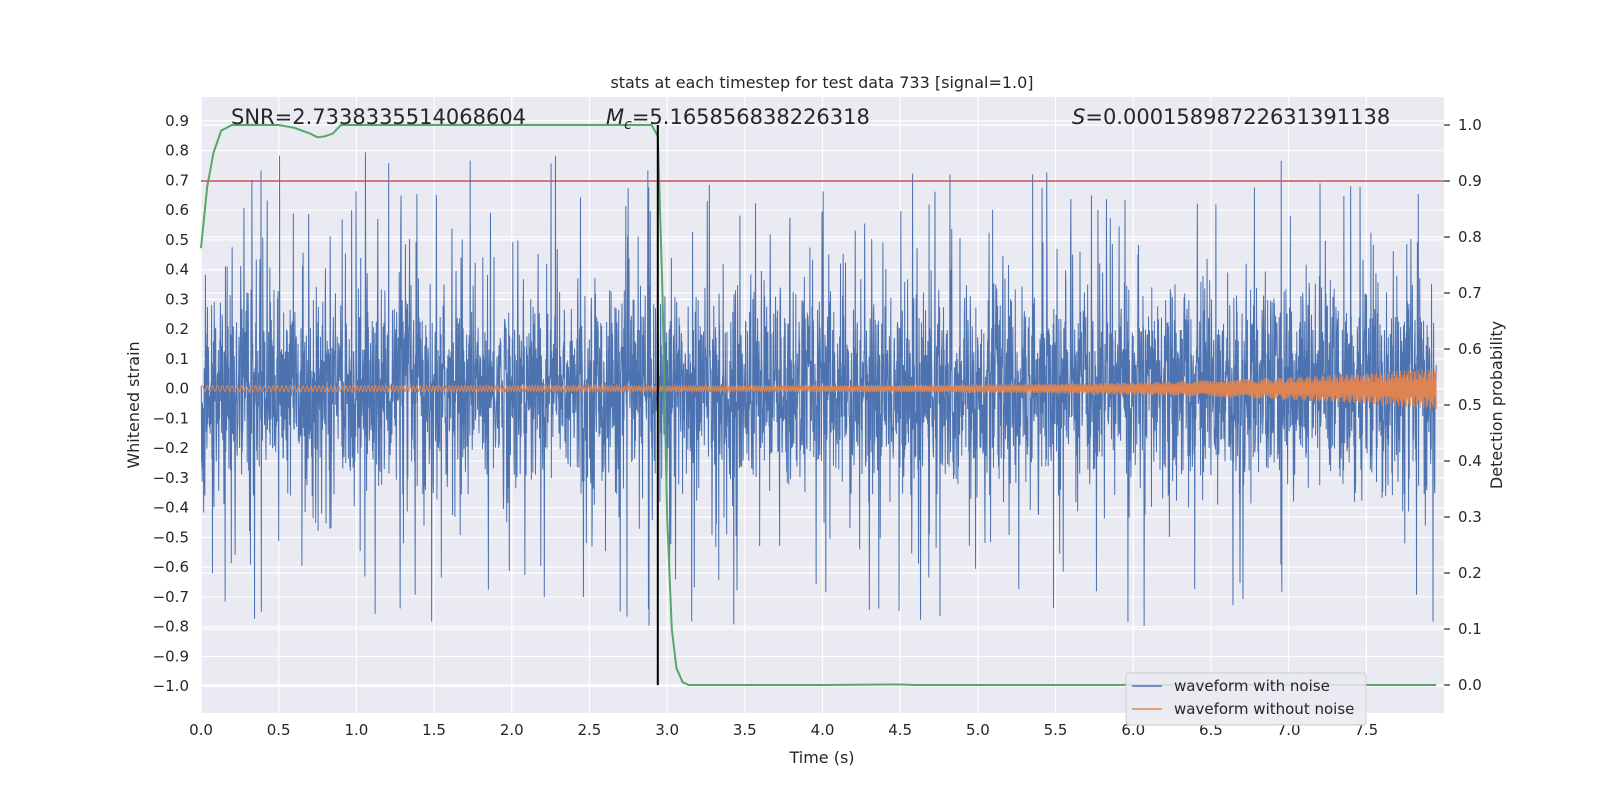 The height and width of the screenshot is (800, 1600). Describe the element at coordinates (823, 730) in the screenshot. I see `x-tick-label: 4.0` at that location.